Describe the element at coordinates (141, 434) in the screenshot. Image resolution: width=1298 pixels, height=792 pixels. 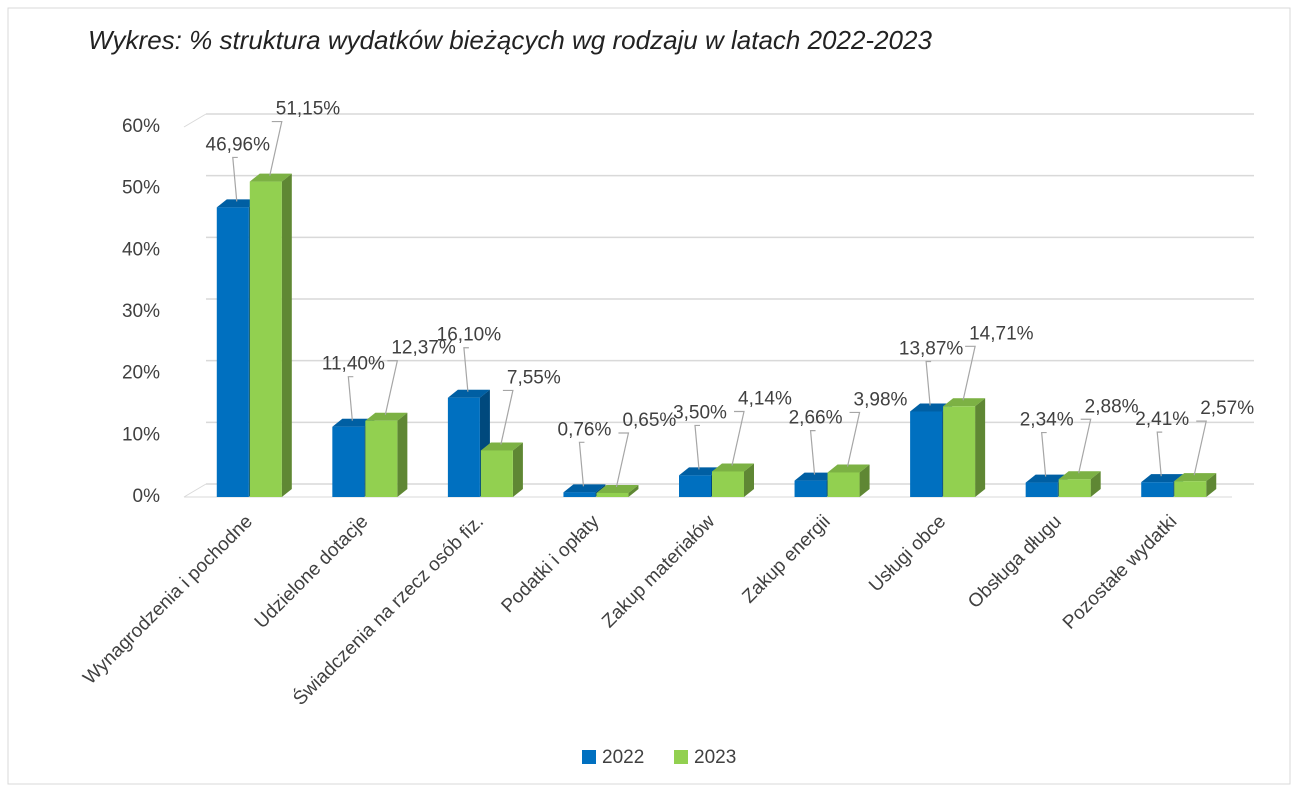
I see `y-tick-label: 10%` at that location.